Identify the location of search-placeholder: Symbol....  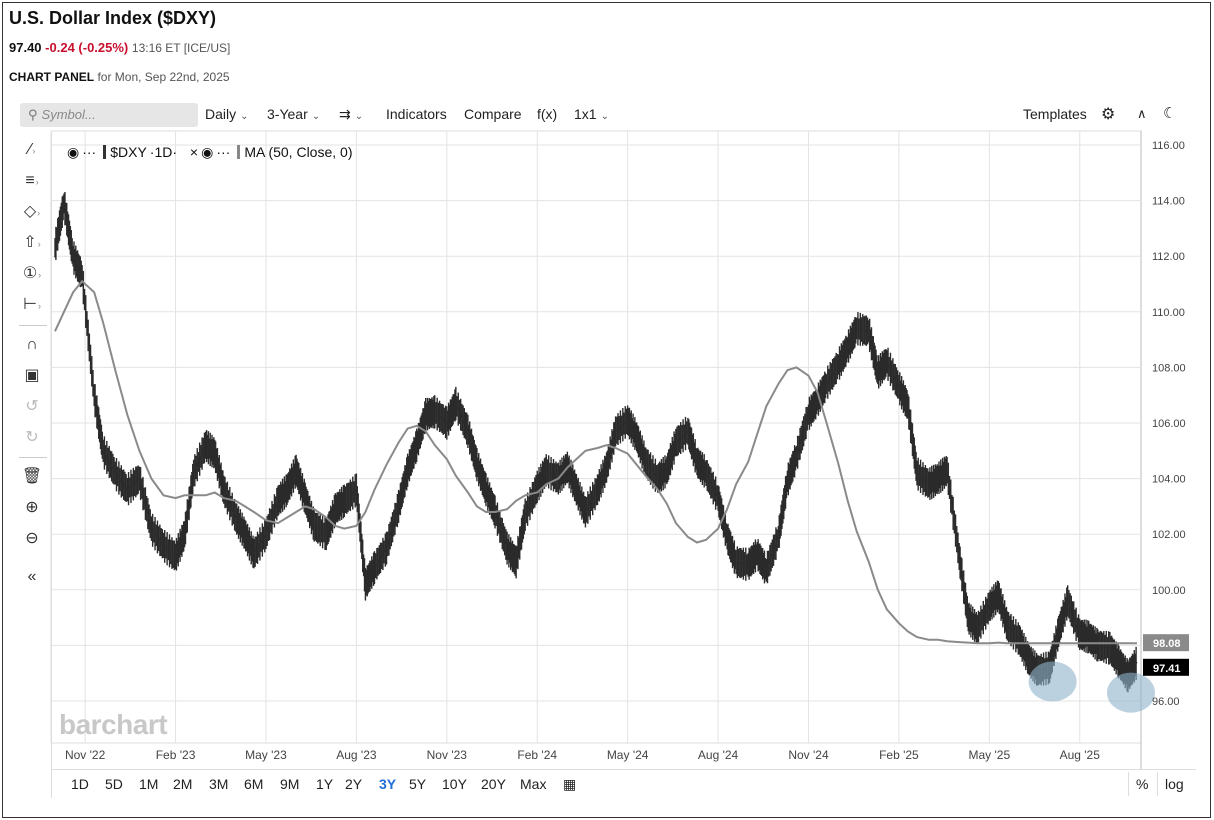
(68, 114).